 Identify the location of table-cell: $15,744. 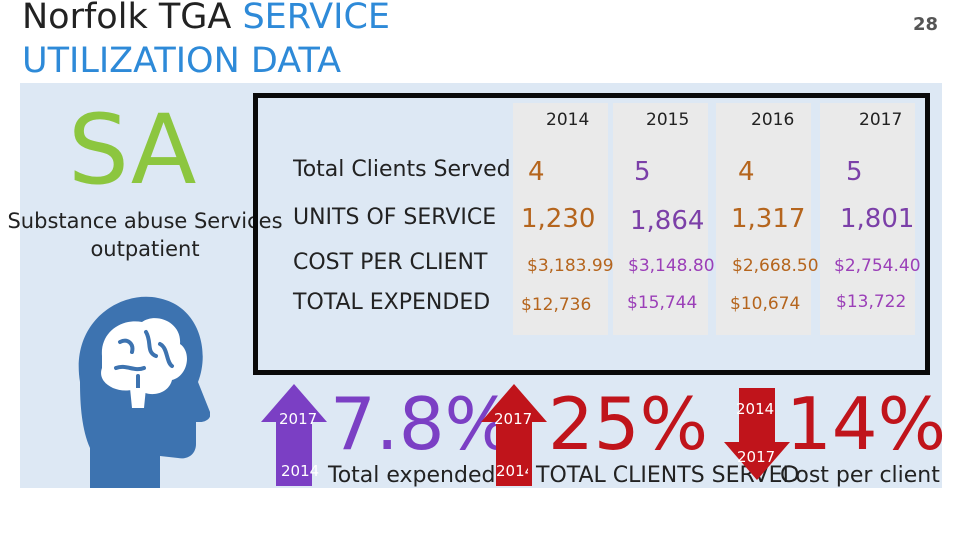
(662, 303).